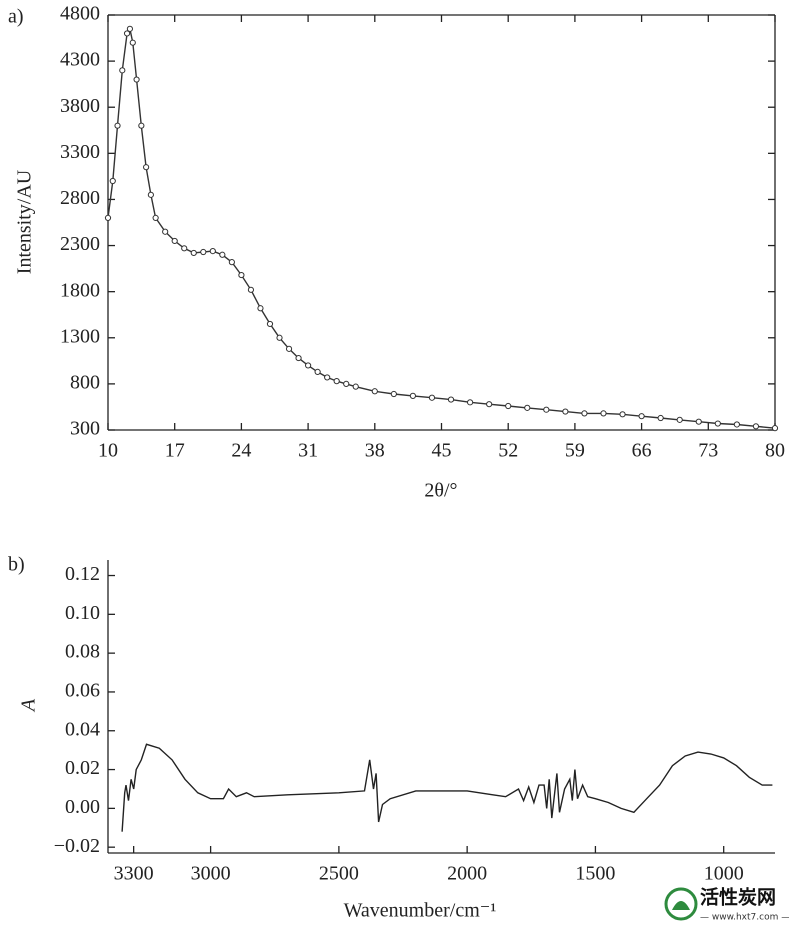 Image resolution: width=789 pixels, height=928 pixels. I want to click on x-tick-label: 3300, so click(134, 874).